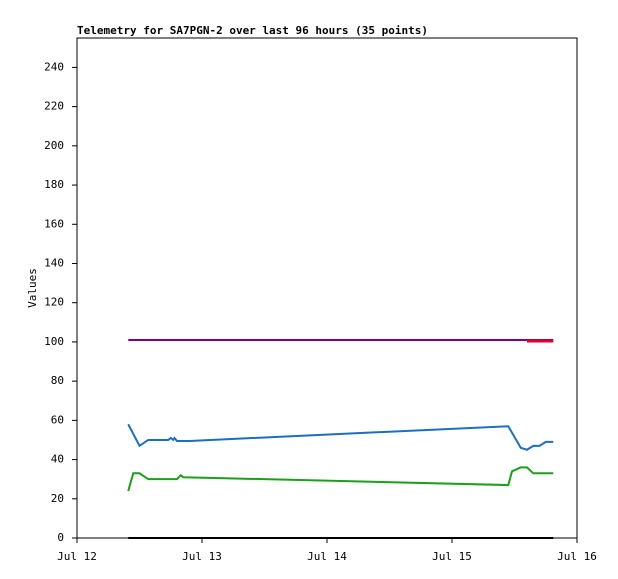 The height and width of the screenshot is (579, 618). What do you see at coordinates (202, 556) in the screenshot?
I see `x-tick-label: Jul 13` at bounding box center [202, 556].